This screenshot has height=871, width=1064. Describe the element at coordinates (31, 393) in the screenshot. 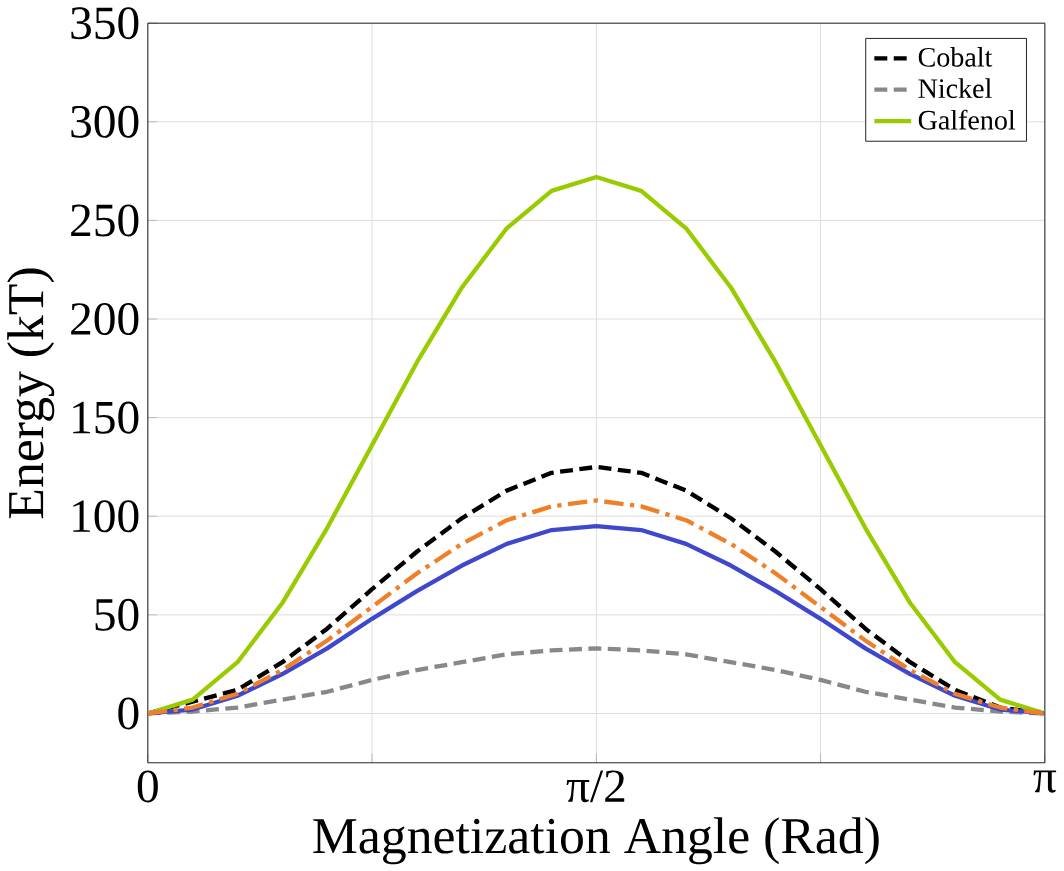

I see `y-axis-title: Energy (kT)` at that location.